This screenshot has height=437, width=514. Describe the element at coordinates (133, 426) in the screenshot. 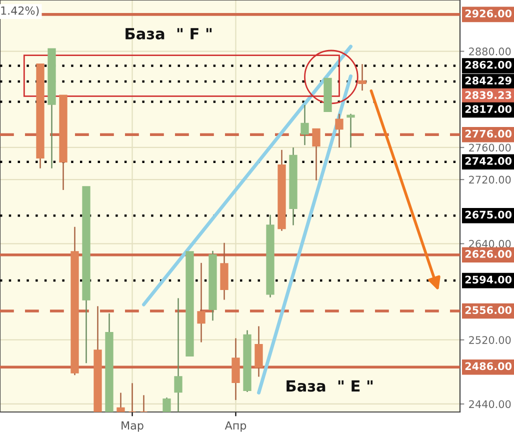

I see `x-tick-label: Мар` at that location.